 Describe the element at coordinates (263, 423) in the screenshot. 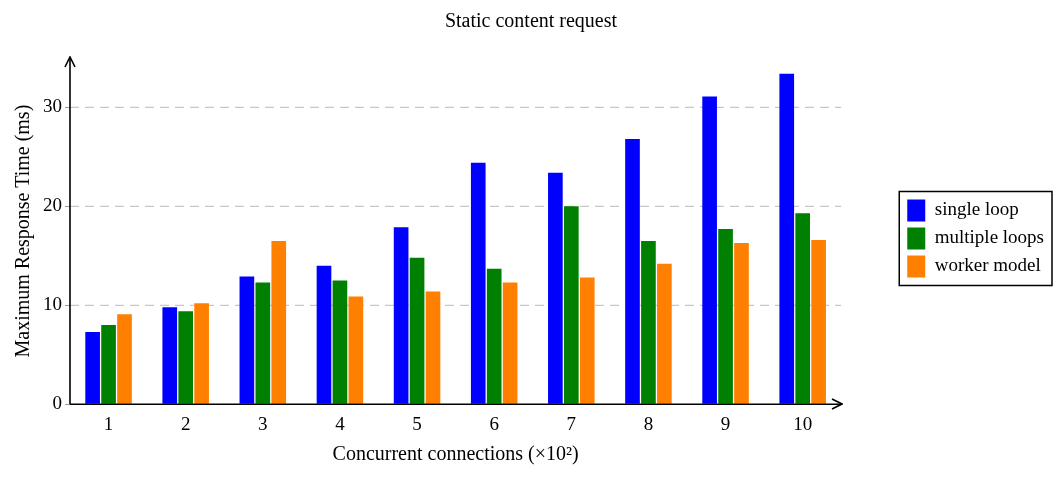

I see `x-tick-label: 3` at that location.